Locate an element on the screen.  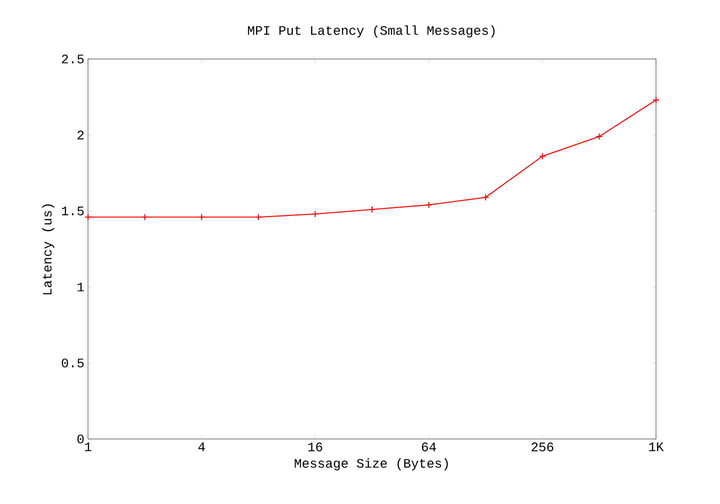
x-tick-label: 1 is located at coordinates (88, 447).